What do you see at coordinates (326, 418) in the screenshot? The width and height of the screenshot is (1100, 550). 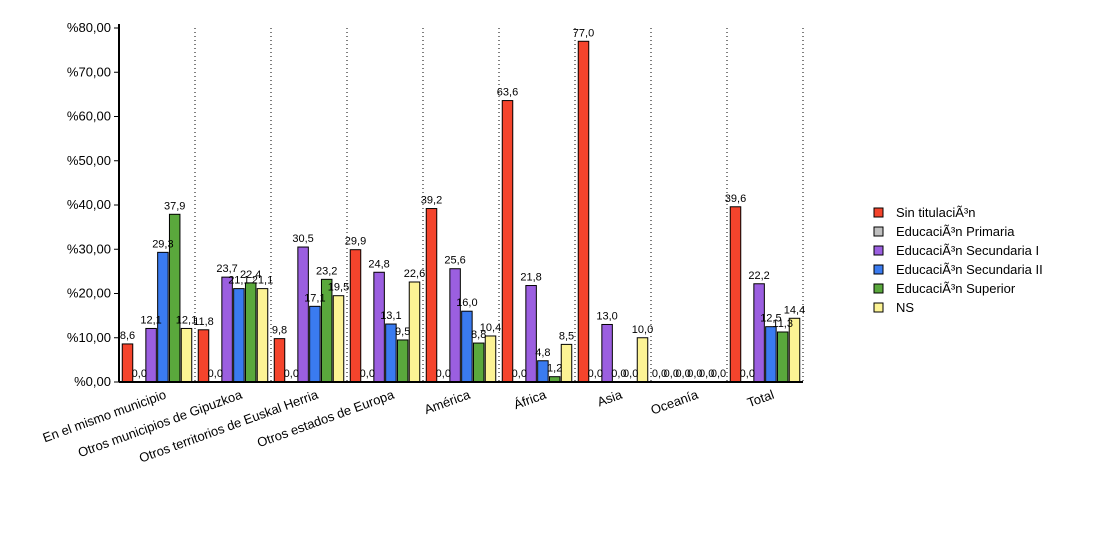 I see `x-tick-label: Otros estados de Europa` at bounding box center [326, 418].